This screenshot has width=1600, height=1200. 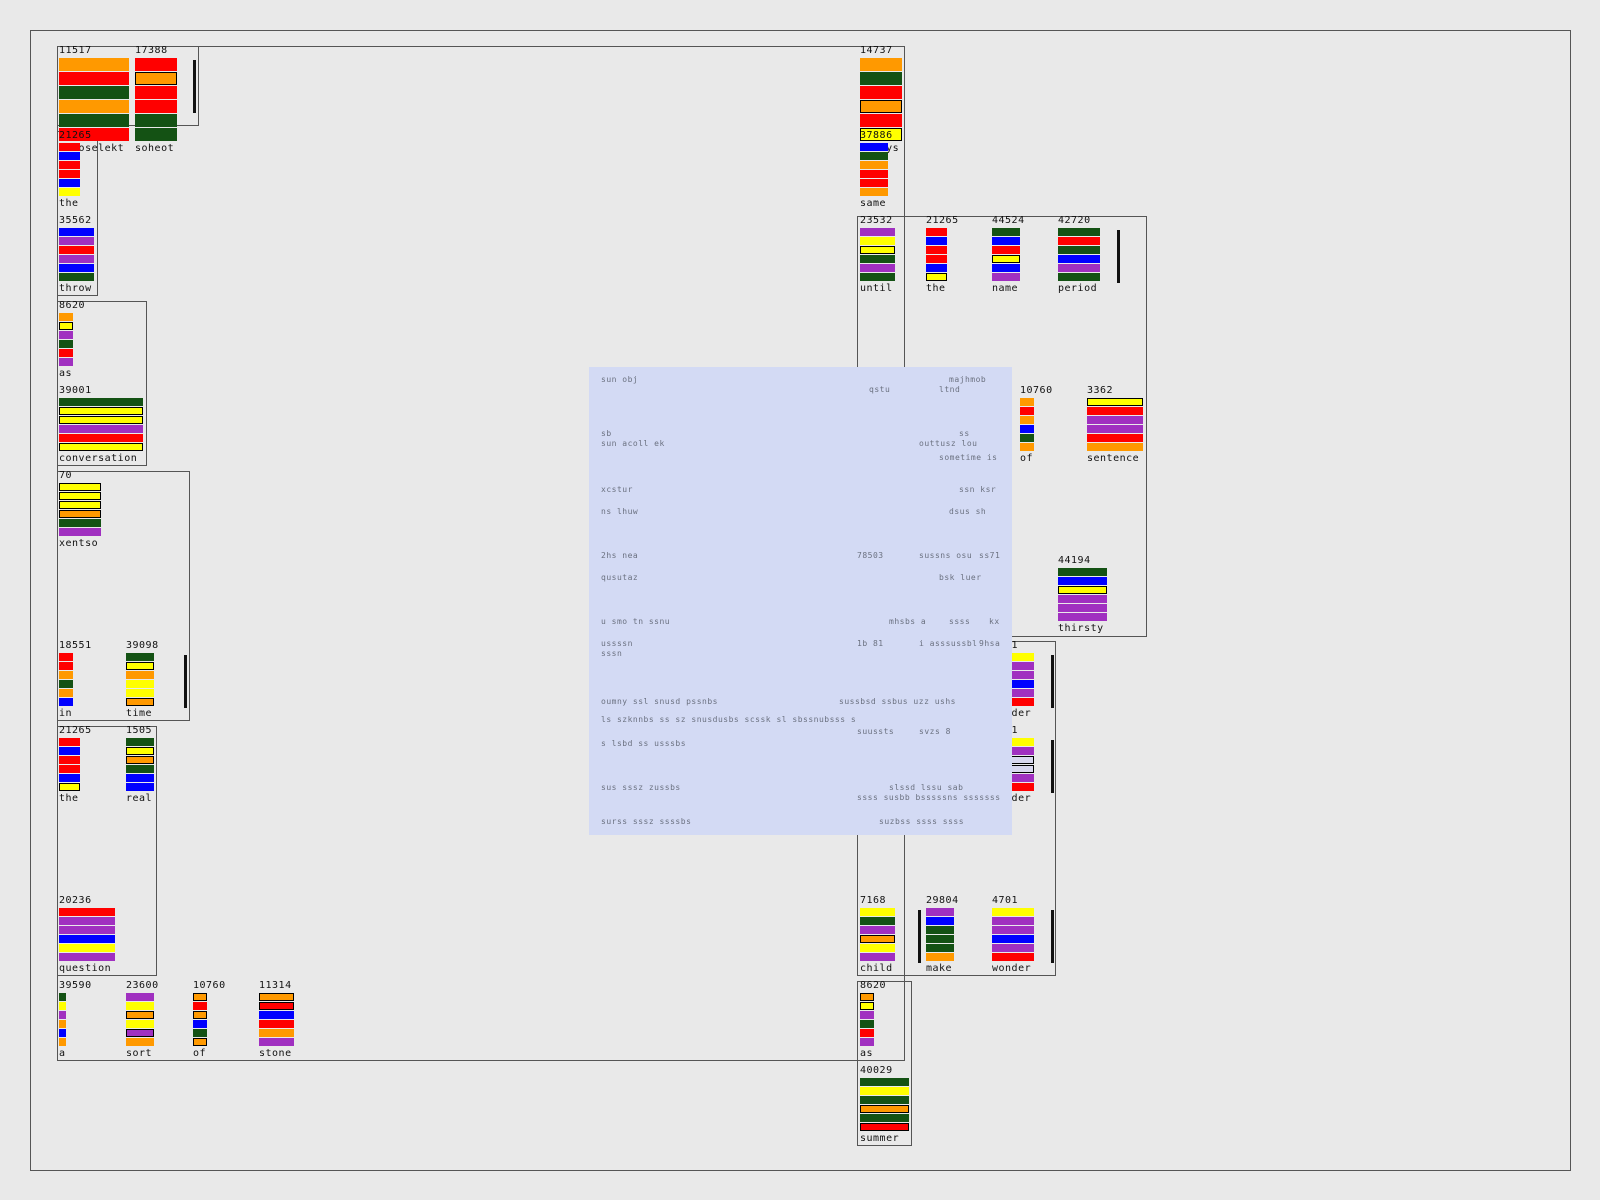 What do you see at coordinates (880, 171) in the screenshot?
I see `word-cell: 37886 same` at bounding box center [880, 171].